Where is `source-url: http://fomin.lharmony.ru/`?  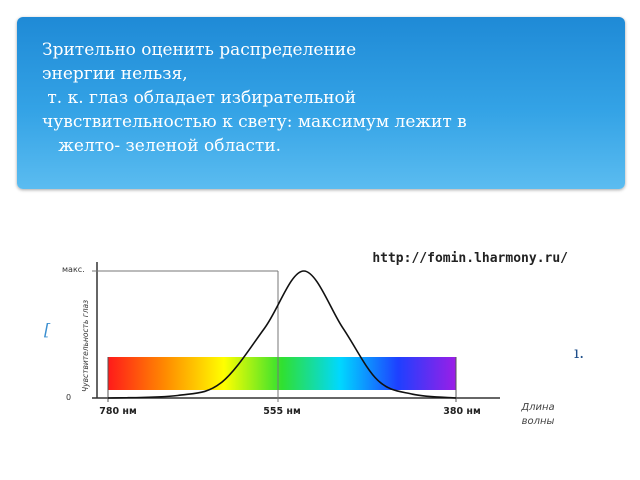 source-url: http://fomin.lharmony.ru/ is located at coordinates (470, 258).